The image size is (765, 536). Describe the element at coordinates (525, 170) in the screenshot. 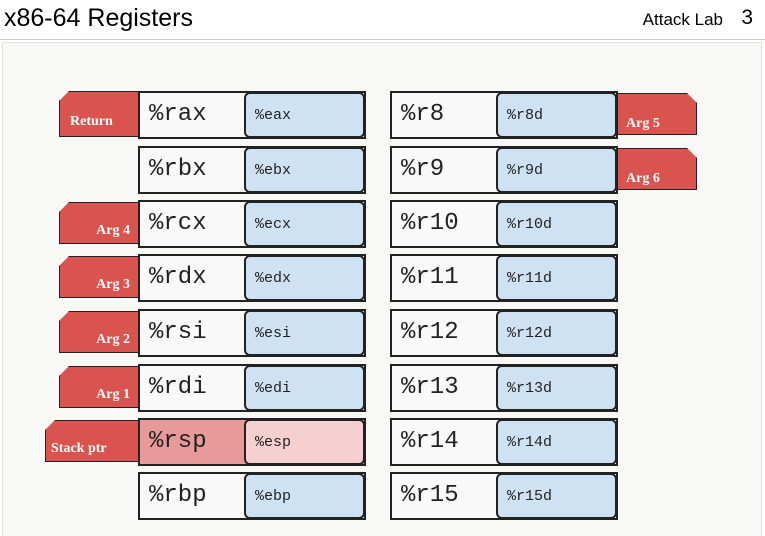

I see `sub-register-name: %r9d` at that location.